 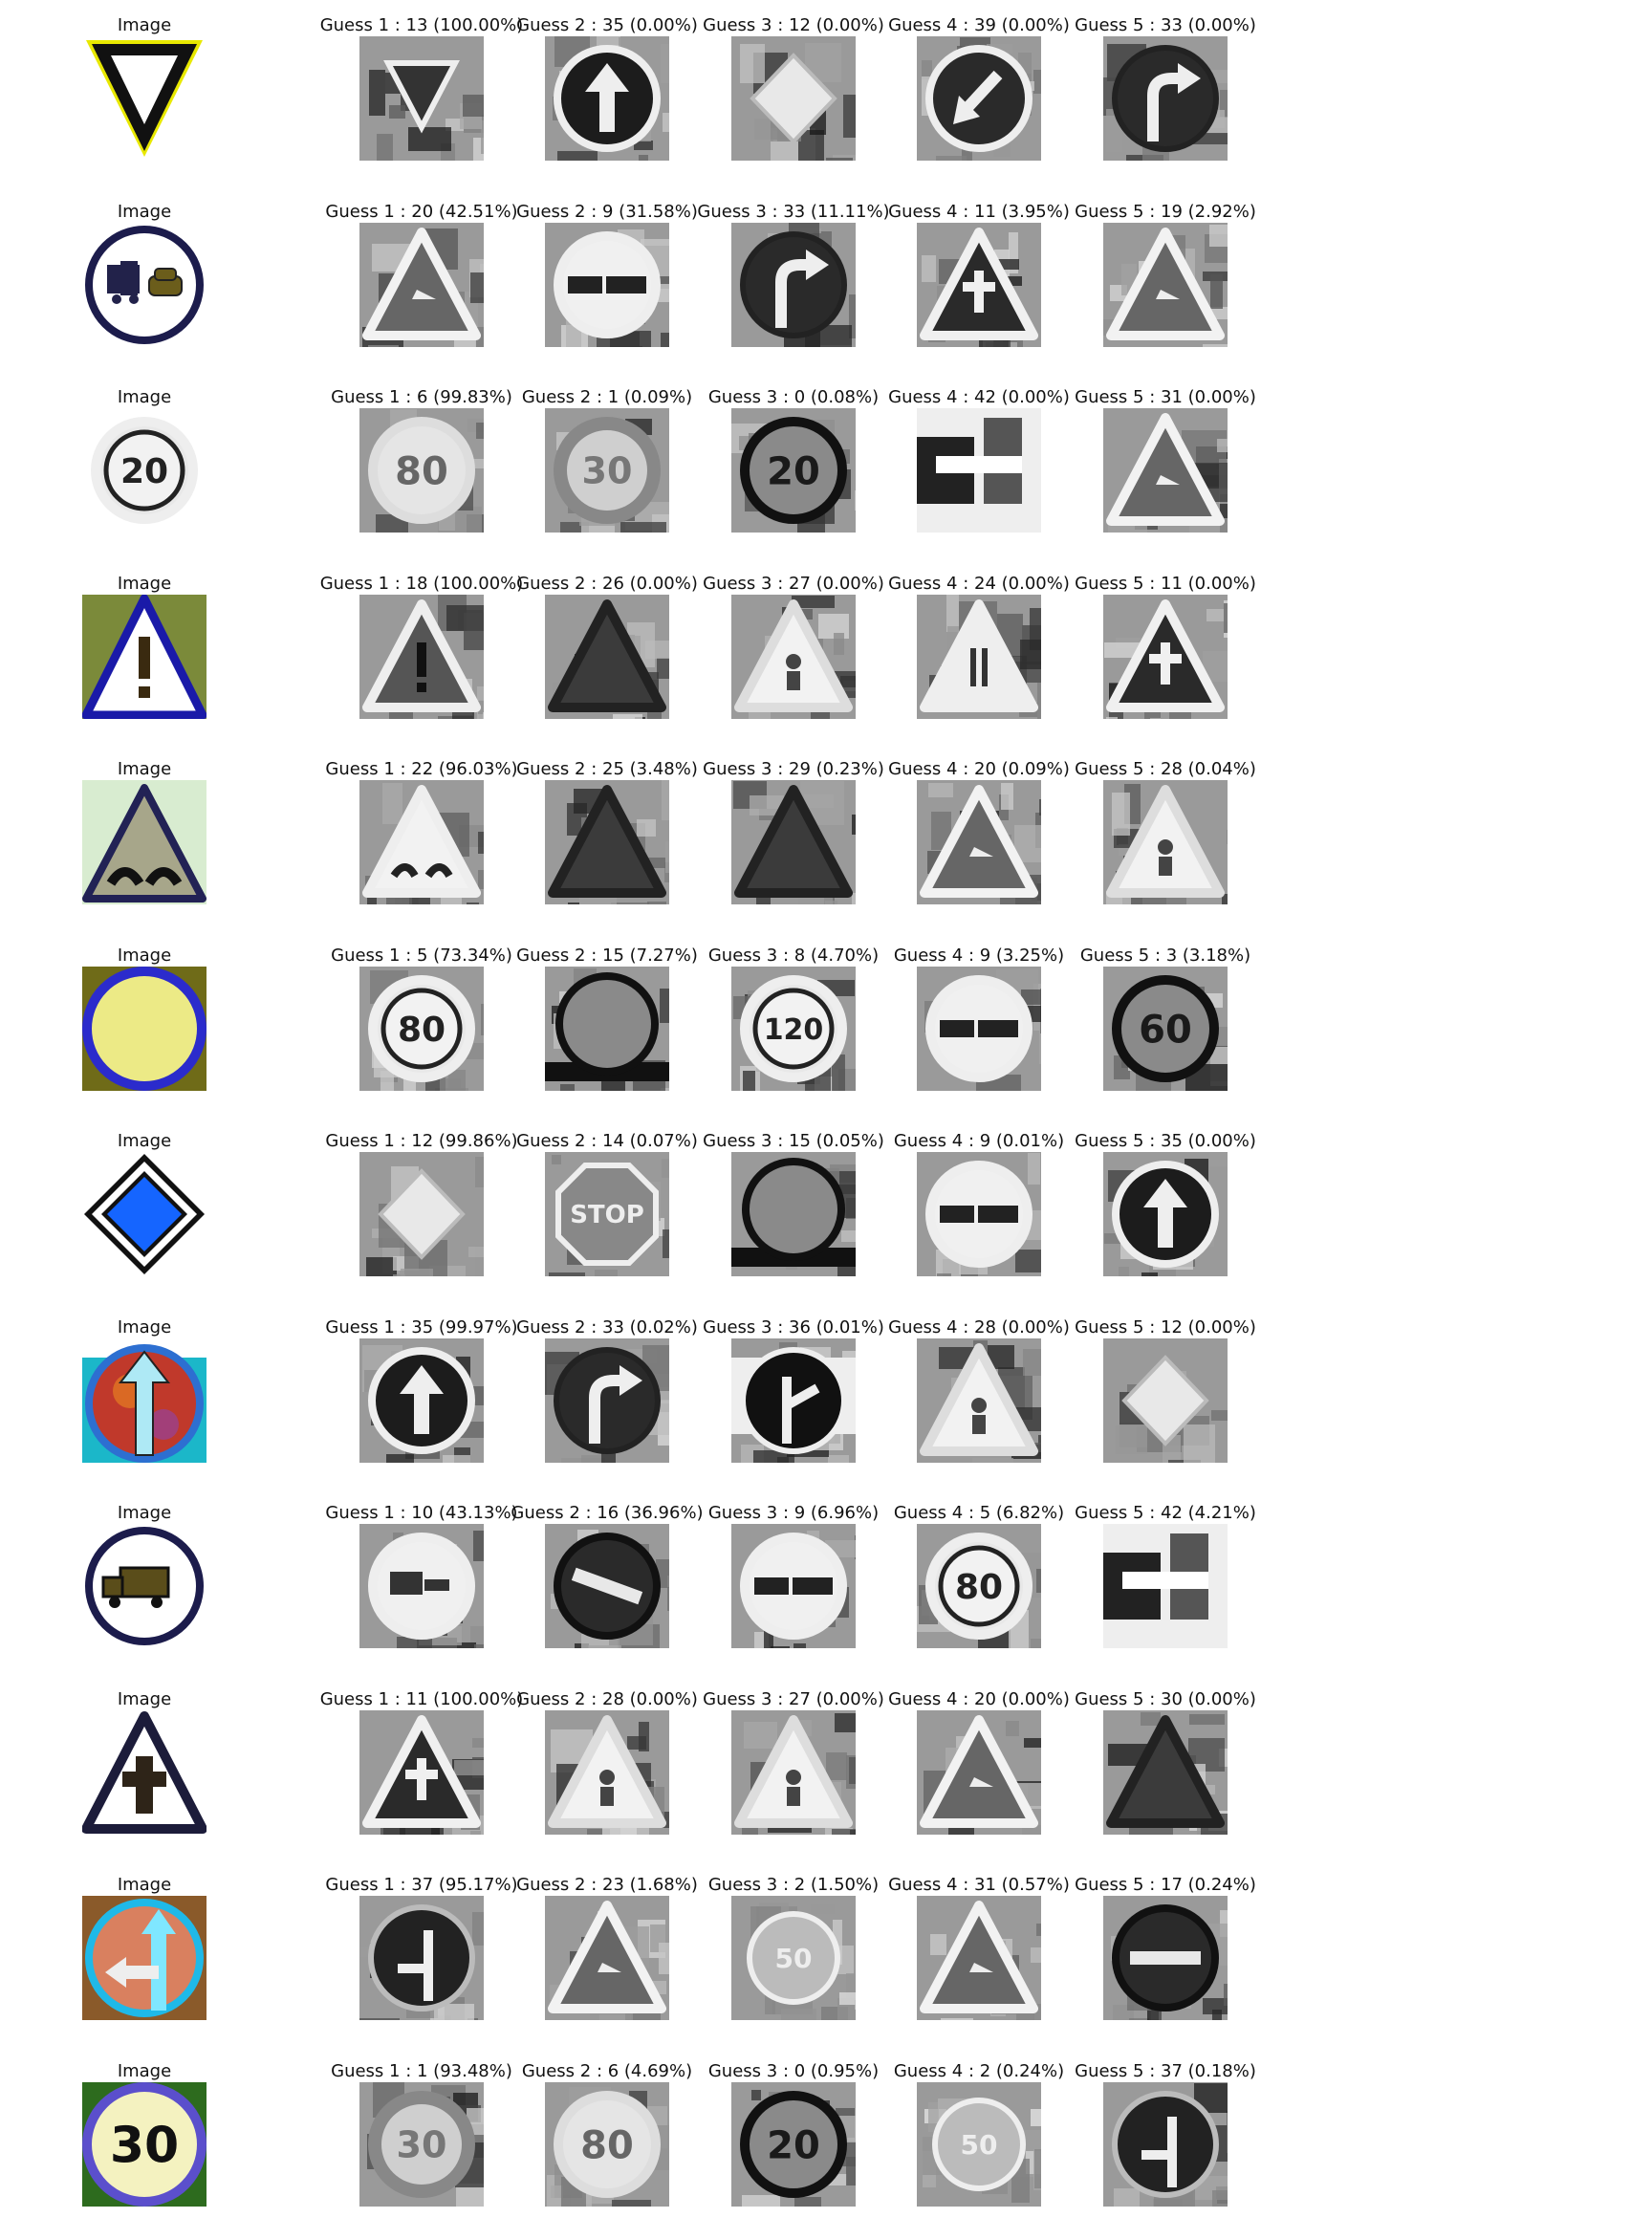 I want to click on guess-cell: Guess 2 : 15 (7.27%), so click(x=607, y=1016).